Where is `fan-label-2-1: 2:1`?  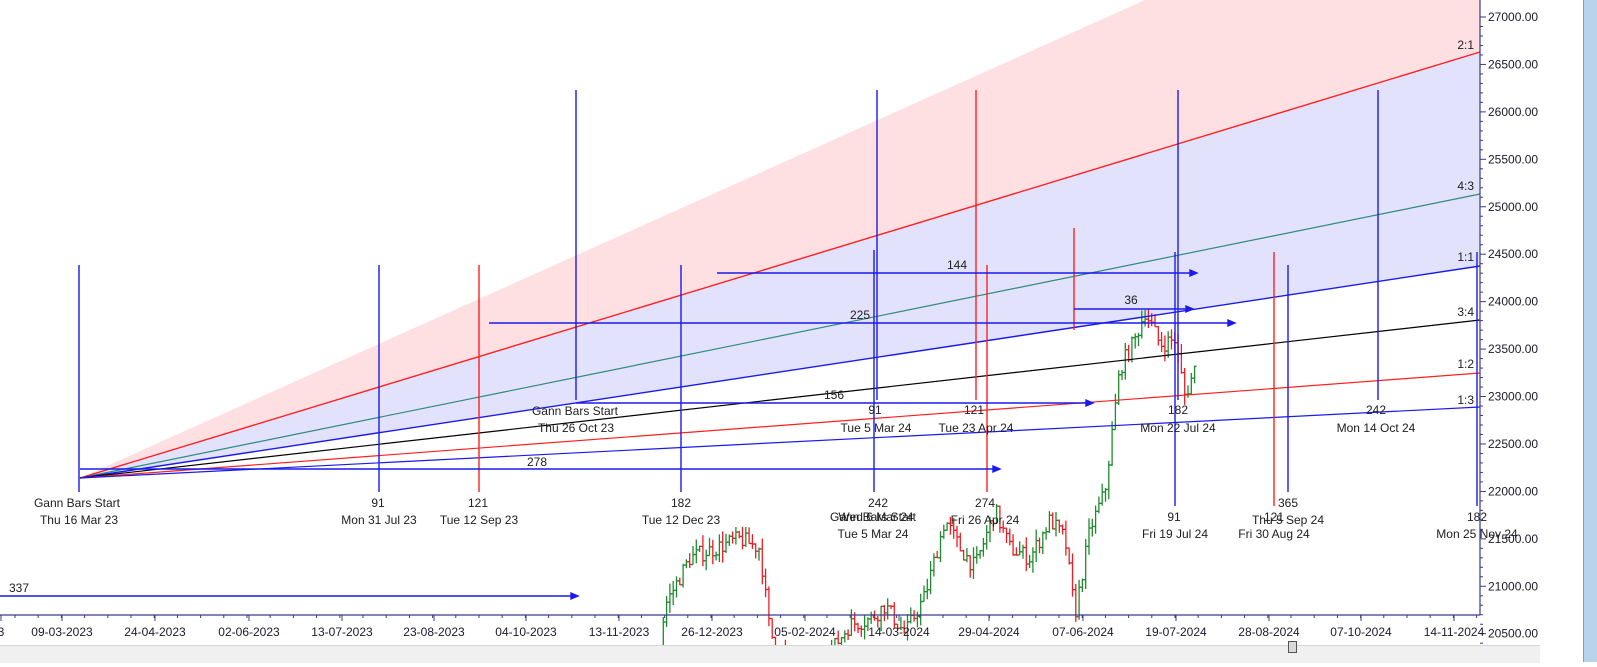 fan-label-2-1: 2:1 is located at coordinates (1465, 45).